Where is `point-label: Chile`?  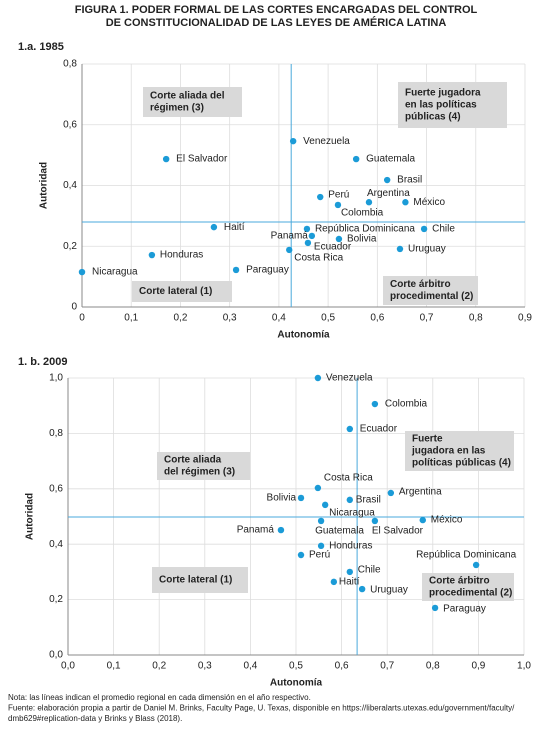
point-label: Chile is located at coordinates (443, 229).